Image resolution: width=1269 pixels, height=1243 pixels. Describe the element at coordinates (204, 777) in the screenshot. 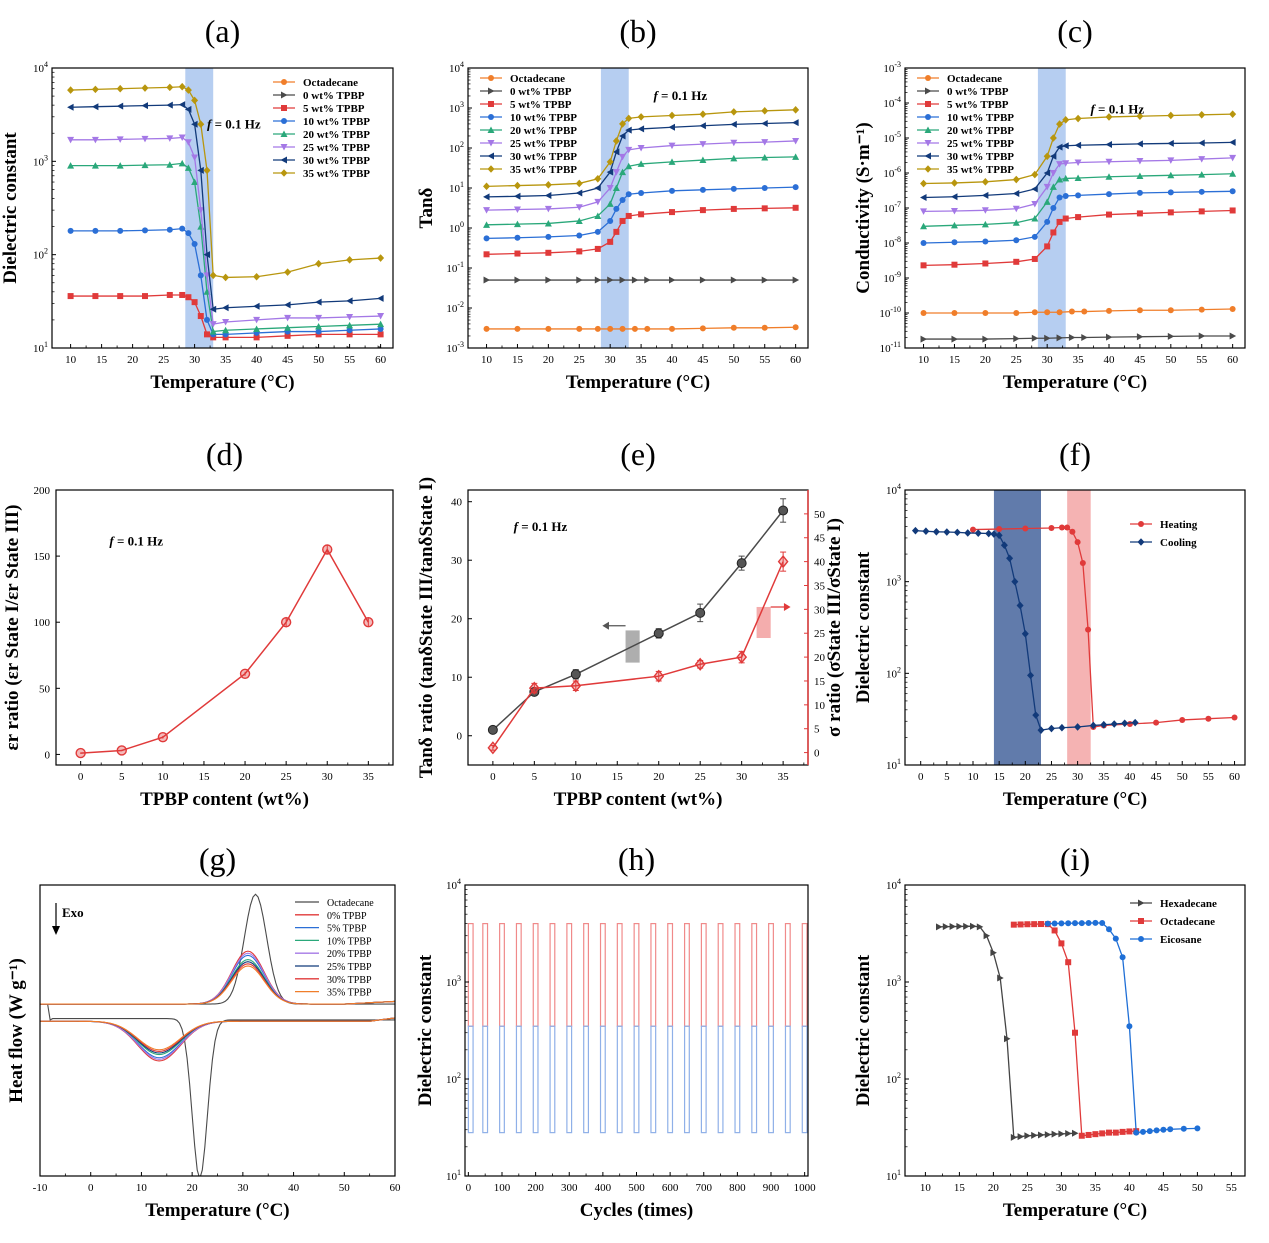

I see `x-tick-label: 15` at that location.